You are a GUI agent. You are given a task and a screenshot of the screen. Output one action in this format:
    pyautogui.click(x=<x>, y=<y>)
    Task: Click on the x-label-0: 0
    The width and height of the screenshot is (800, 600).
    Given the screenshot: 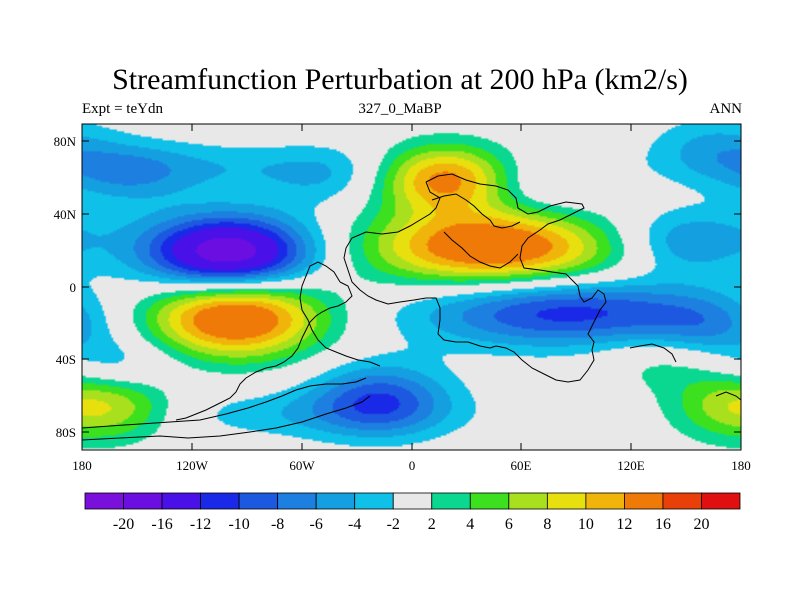 What is the action you would take?
    pyautogui.click(x=412, y=465)
    